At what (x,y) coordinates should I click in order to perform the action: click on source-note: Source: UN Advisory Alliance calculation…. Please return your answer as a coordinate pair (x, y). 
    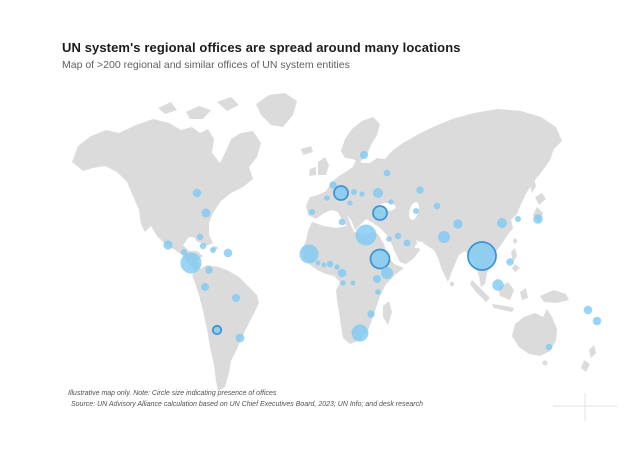
    Looking at the image, I should click on (247, 405).